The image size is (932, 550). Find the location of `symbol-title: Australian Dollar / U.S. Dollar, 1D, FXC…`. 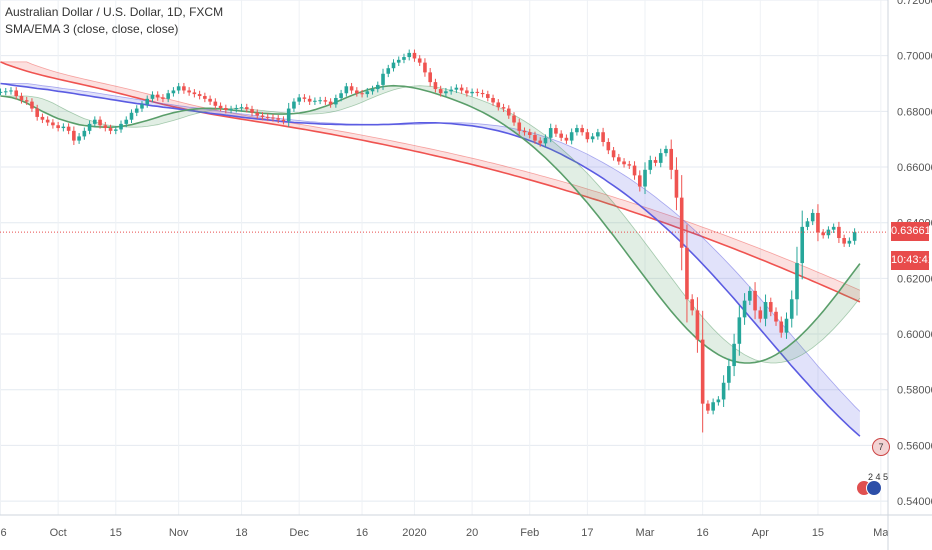

symbol-title: Australian Dollar / U.S. Dollar, 1D, FXC… is located at coordinates (114, 12).